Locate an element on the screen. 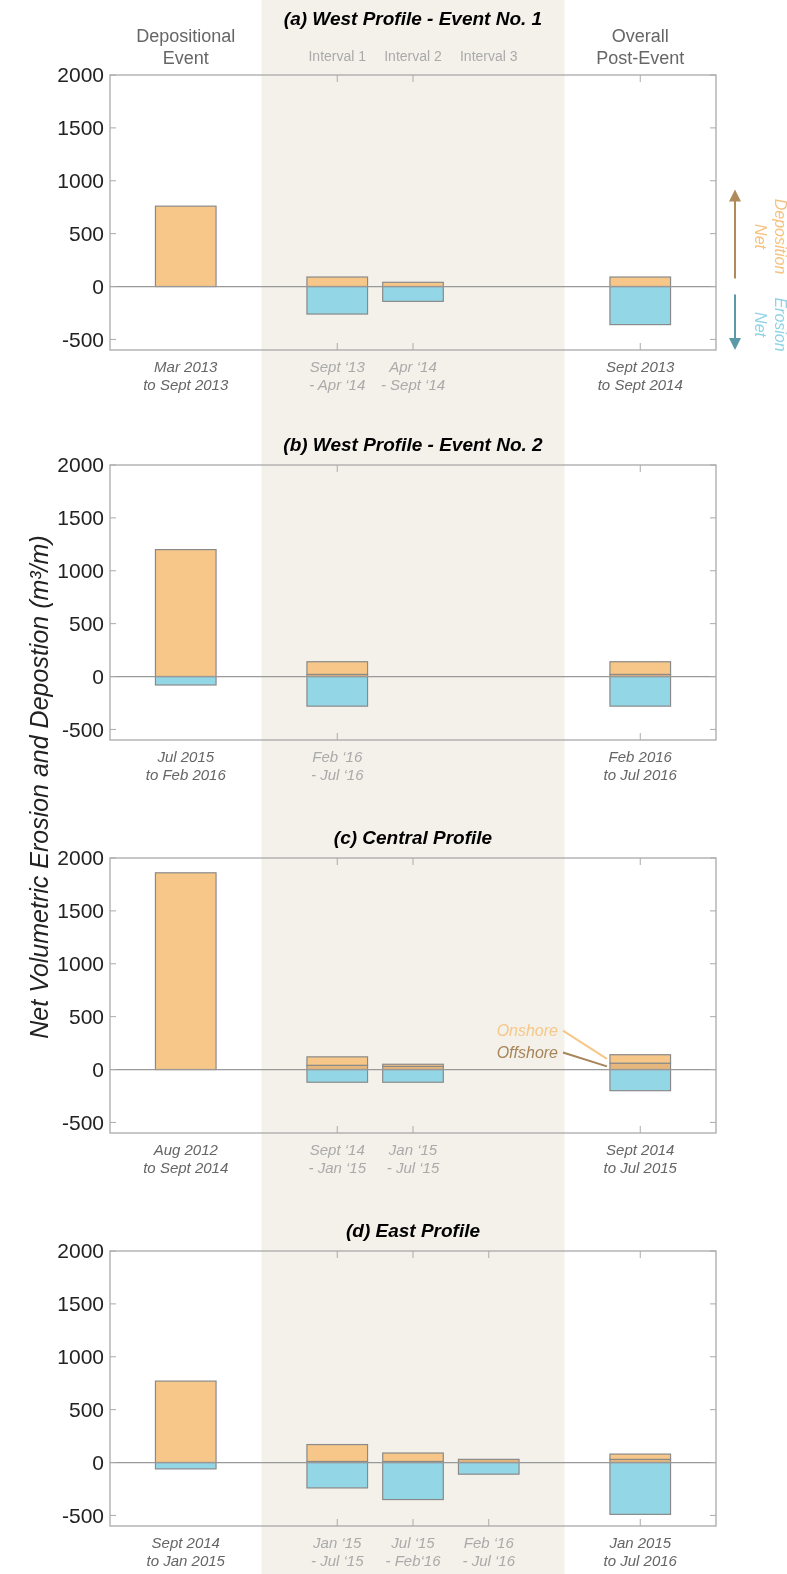  x-tick-label: Jan 2015 to Jul 2016 is located at coordinates (640, 1551).